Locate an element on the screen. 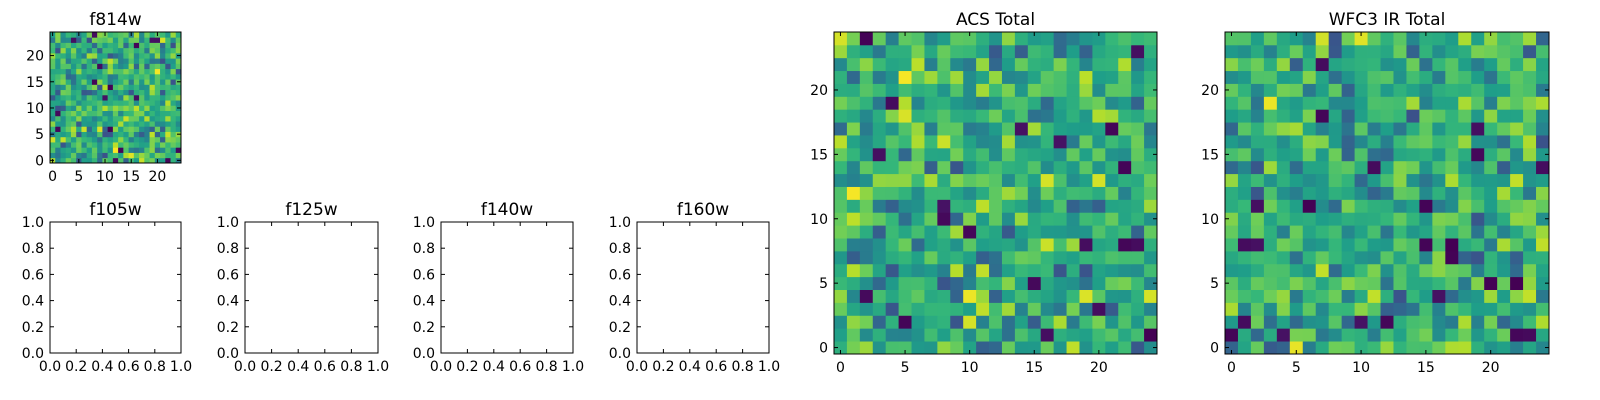  y-tick-label: 0.0 is located at coordinates (424, 354).